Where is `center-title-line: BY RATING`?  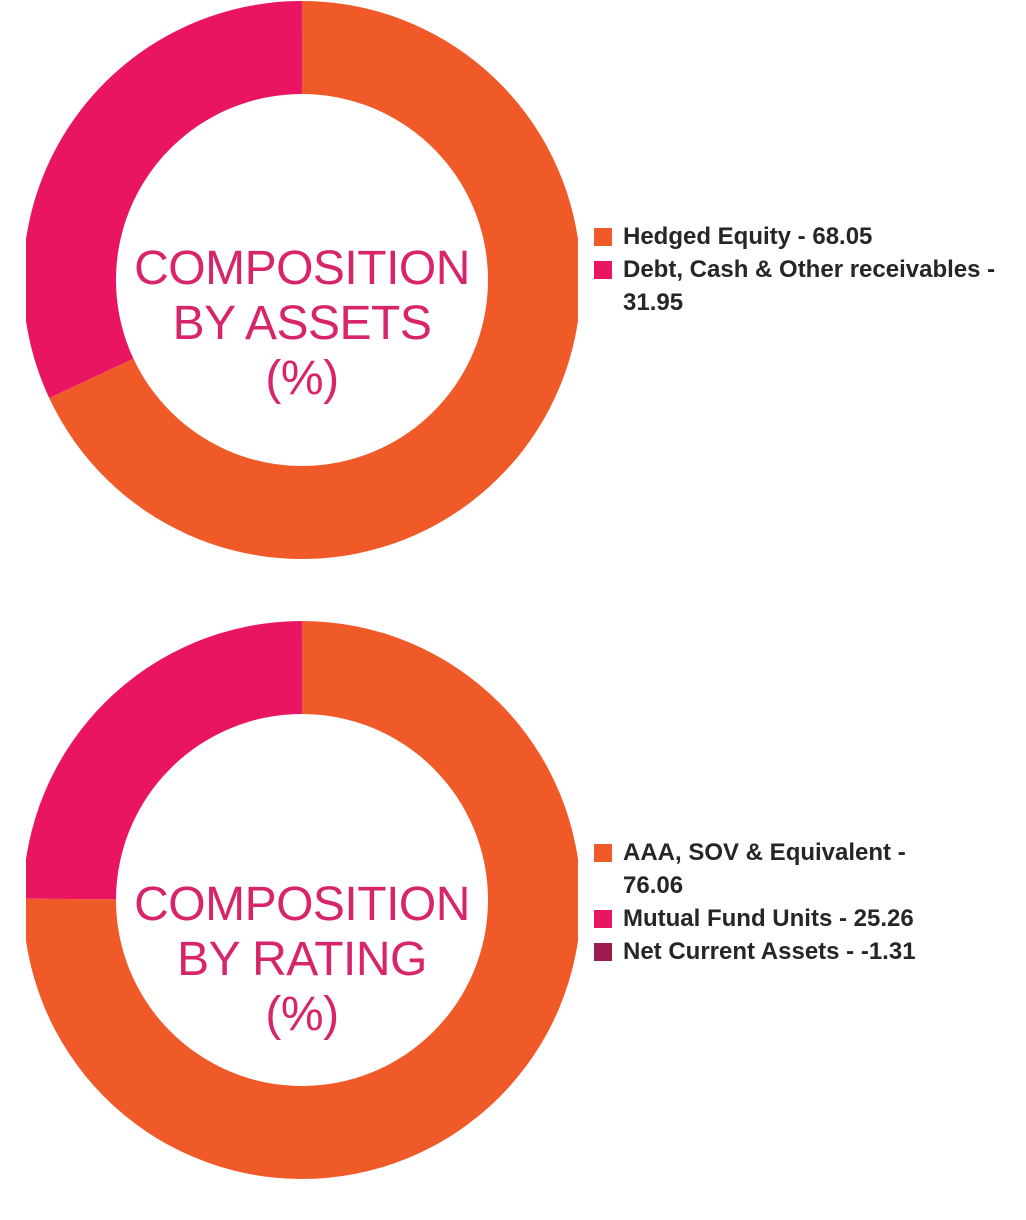
center-title-line: BY RATING is located at coordinates (302, 959).